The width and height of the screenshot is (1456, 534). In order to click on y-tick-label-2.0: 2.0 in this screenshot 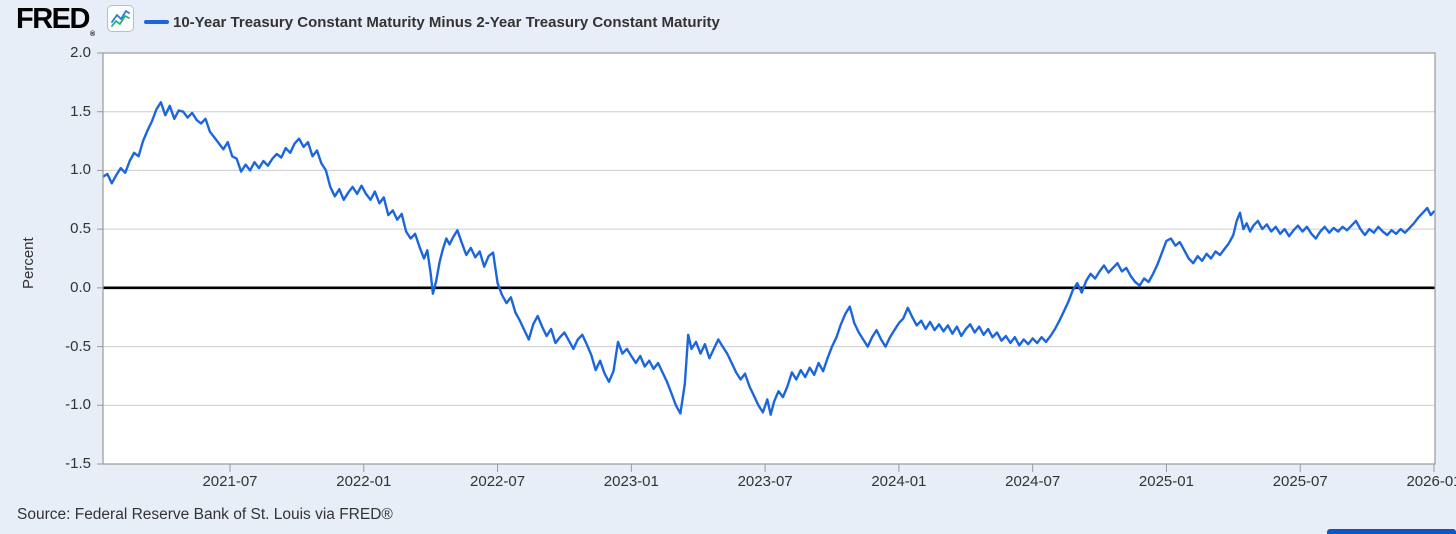, I will do `click(80, 52)`.